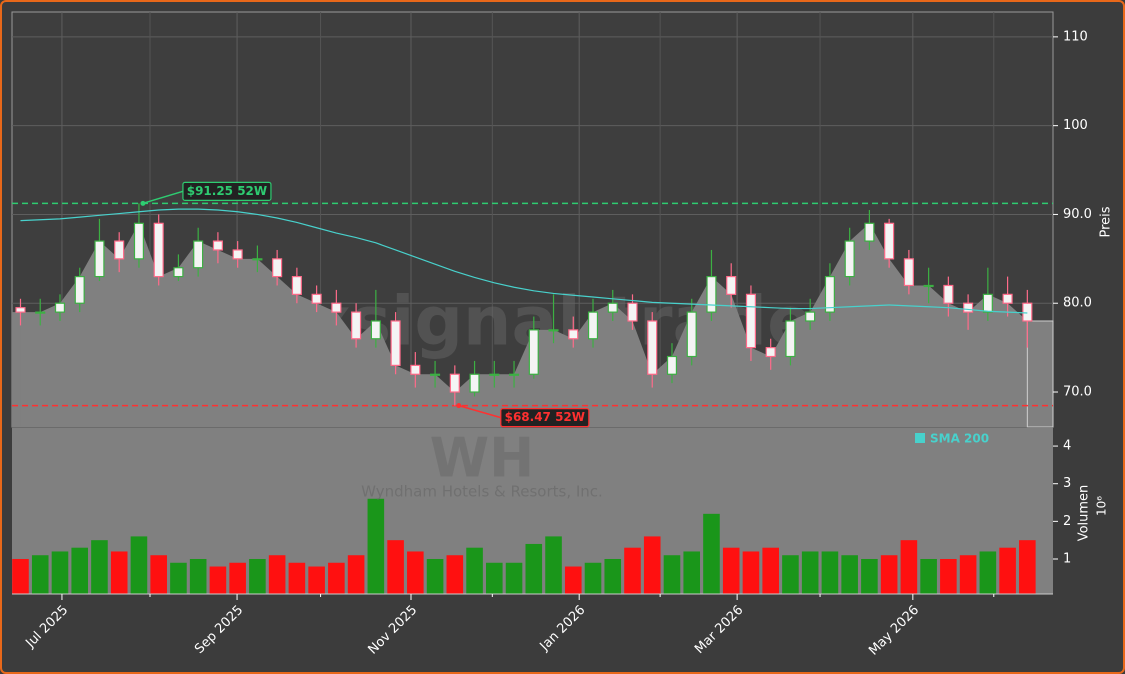 This screenshot has width=1125, height=674. I want to click on legend-label: SMA 200, so click(959, 439).